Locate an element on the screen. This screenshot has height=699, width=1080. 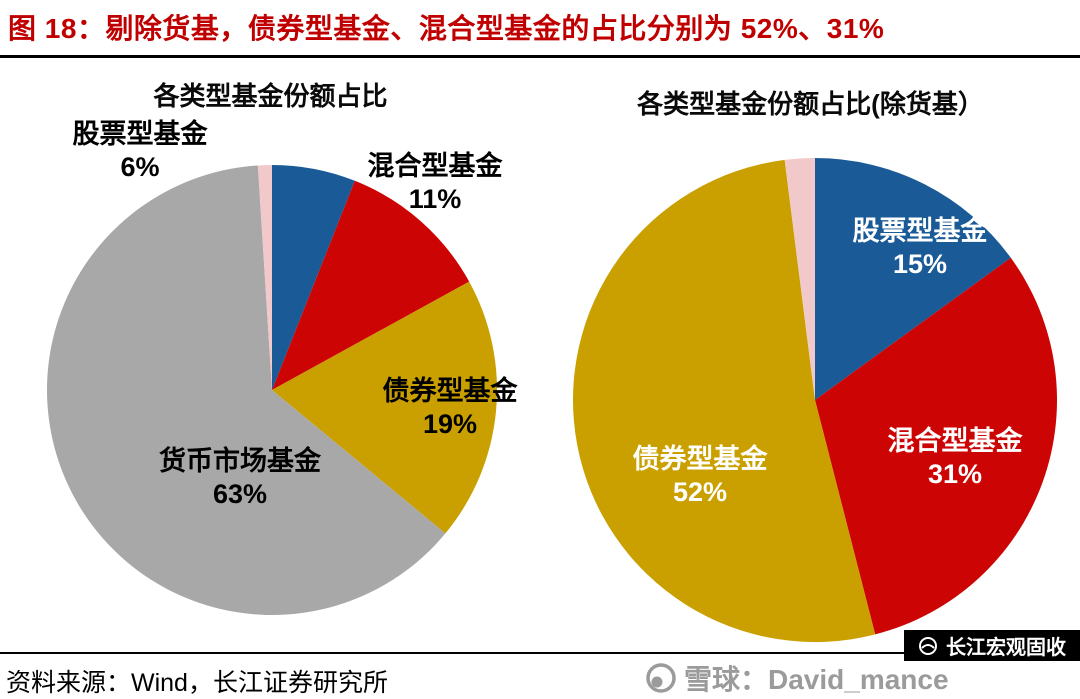
label-right-hybrid-fund: 混合型基金 31% is located at coordinates (955, 458).